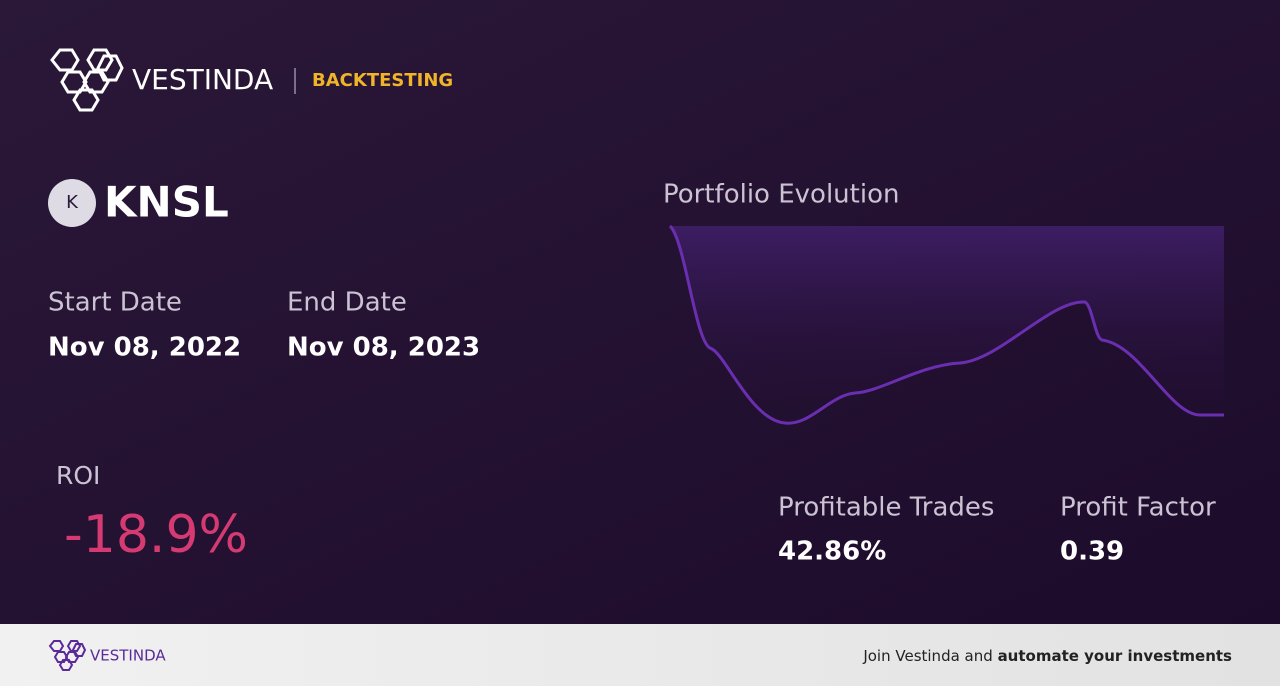 Image resolution: width=1280 pixels, height=686 pixels. What do you see at coordinates (927, 656) in the screenshot?
I see `cta-prefix: Join Vestinda and` at bounding box center [927, 656].